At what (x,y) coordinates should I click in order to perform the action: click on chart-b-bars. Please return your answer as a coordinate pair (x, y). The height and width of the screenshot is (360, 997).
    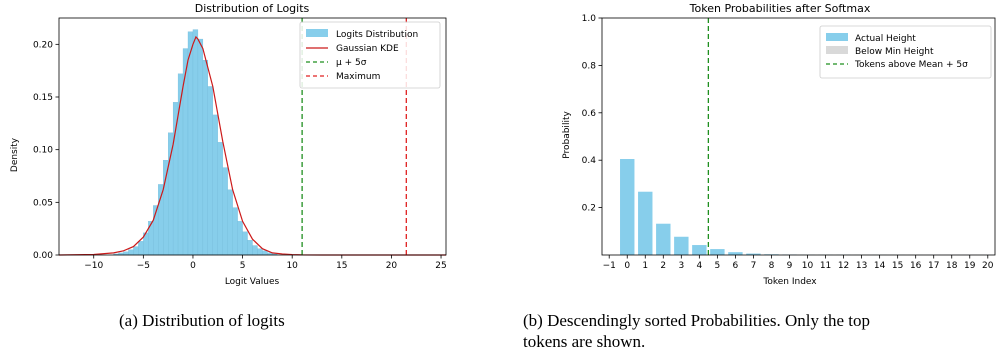
    Looking at the image, I should click on (807, 207).